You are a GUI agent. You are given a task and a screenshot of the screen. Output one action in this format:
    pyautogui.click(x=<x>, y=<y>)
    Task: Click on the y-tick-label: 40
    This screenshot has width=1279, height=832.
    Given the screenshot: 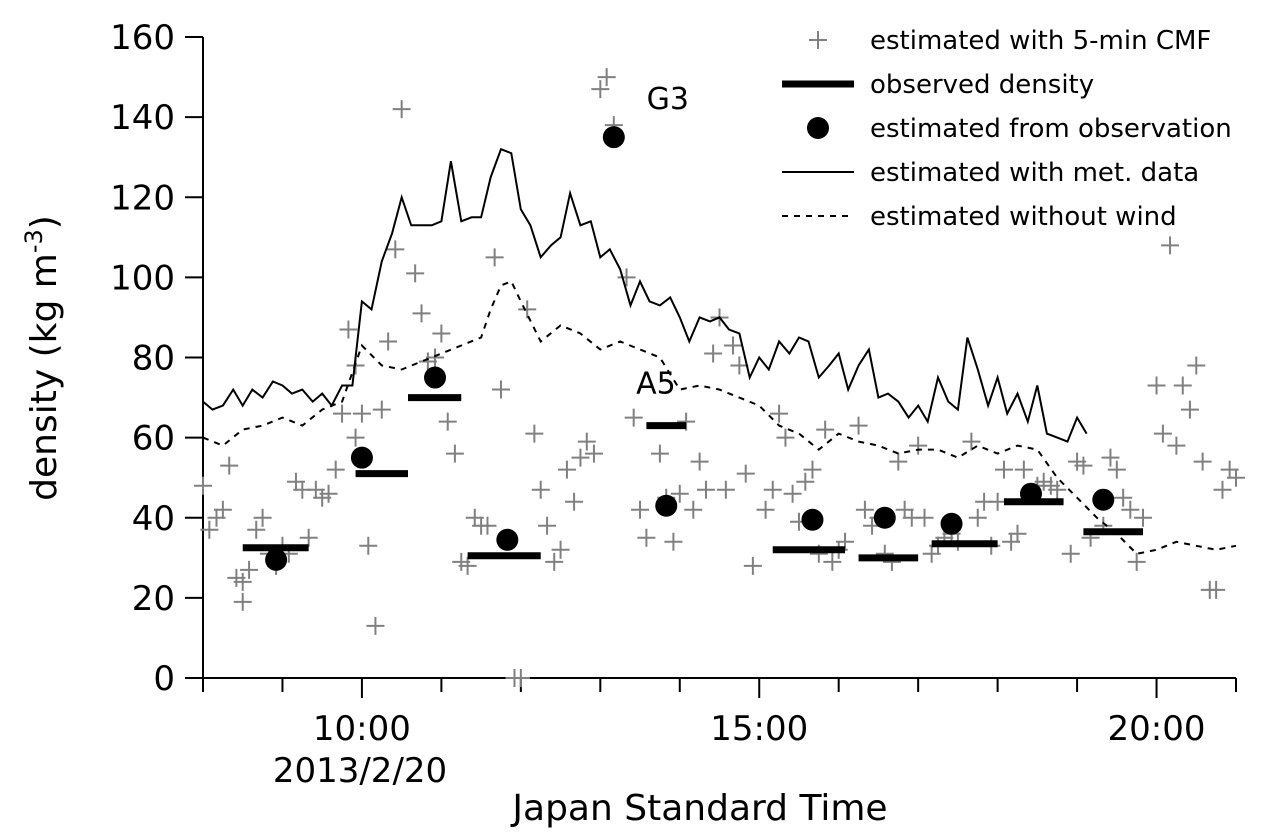 What is the action you would take?
    pyautogui.click(x=153, y=519)
    